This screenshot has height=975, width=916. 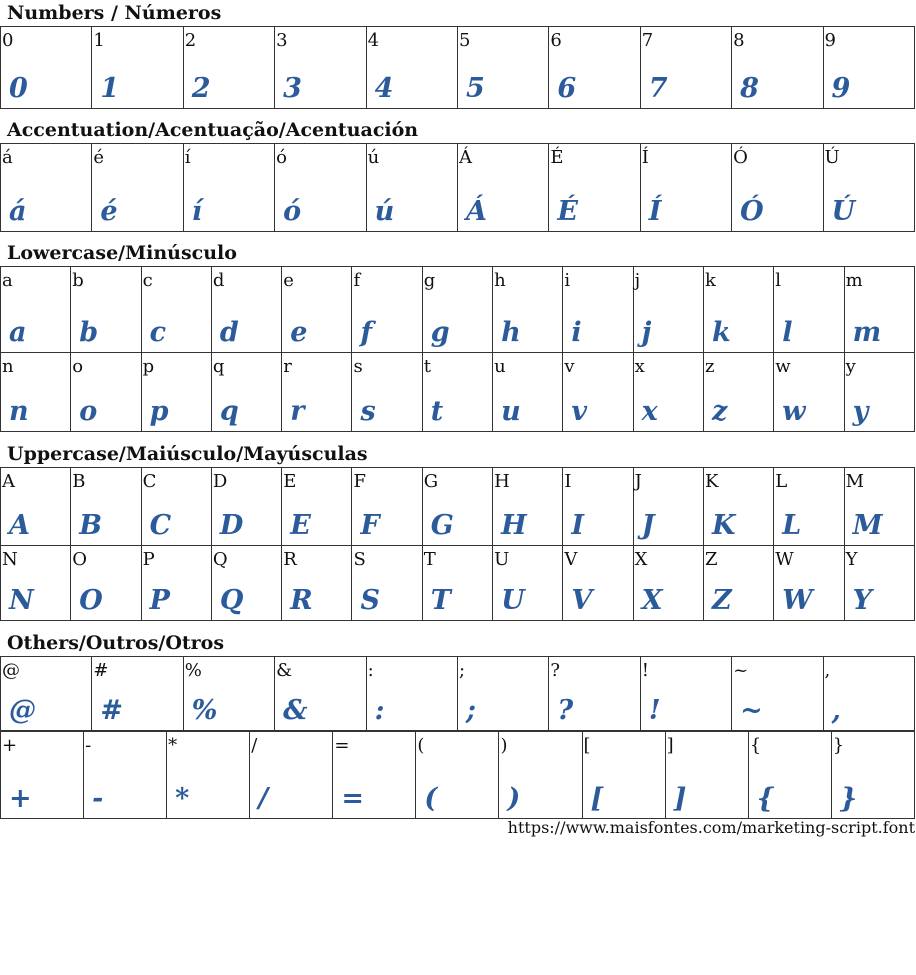 What do you see at coordinates (78, 280) in the screenshot?
I see `char-label: b` at bounding box center [78, 280].